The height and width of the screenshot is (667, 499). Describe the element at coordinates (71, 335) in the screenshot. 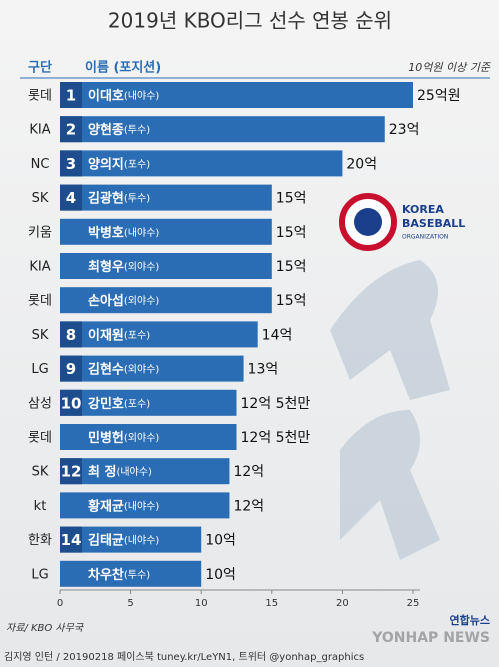

I see `rank: 8` at that location.